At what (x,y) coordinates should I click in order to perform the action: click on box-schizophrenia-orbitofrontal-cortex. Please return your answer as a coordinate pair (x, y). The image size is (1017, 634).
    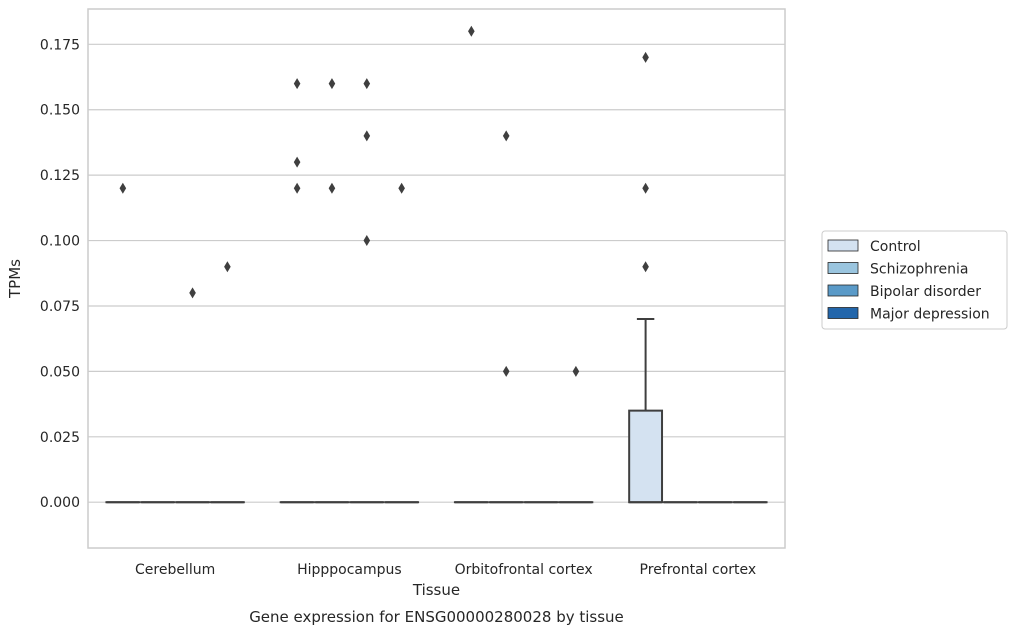
    Looking at the image, I should click on (506, 317).